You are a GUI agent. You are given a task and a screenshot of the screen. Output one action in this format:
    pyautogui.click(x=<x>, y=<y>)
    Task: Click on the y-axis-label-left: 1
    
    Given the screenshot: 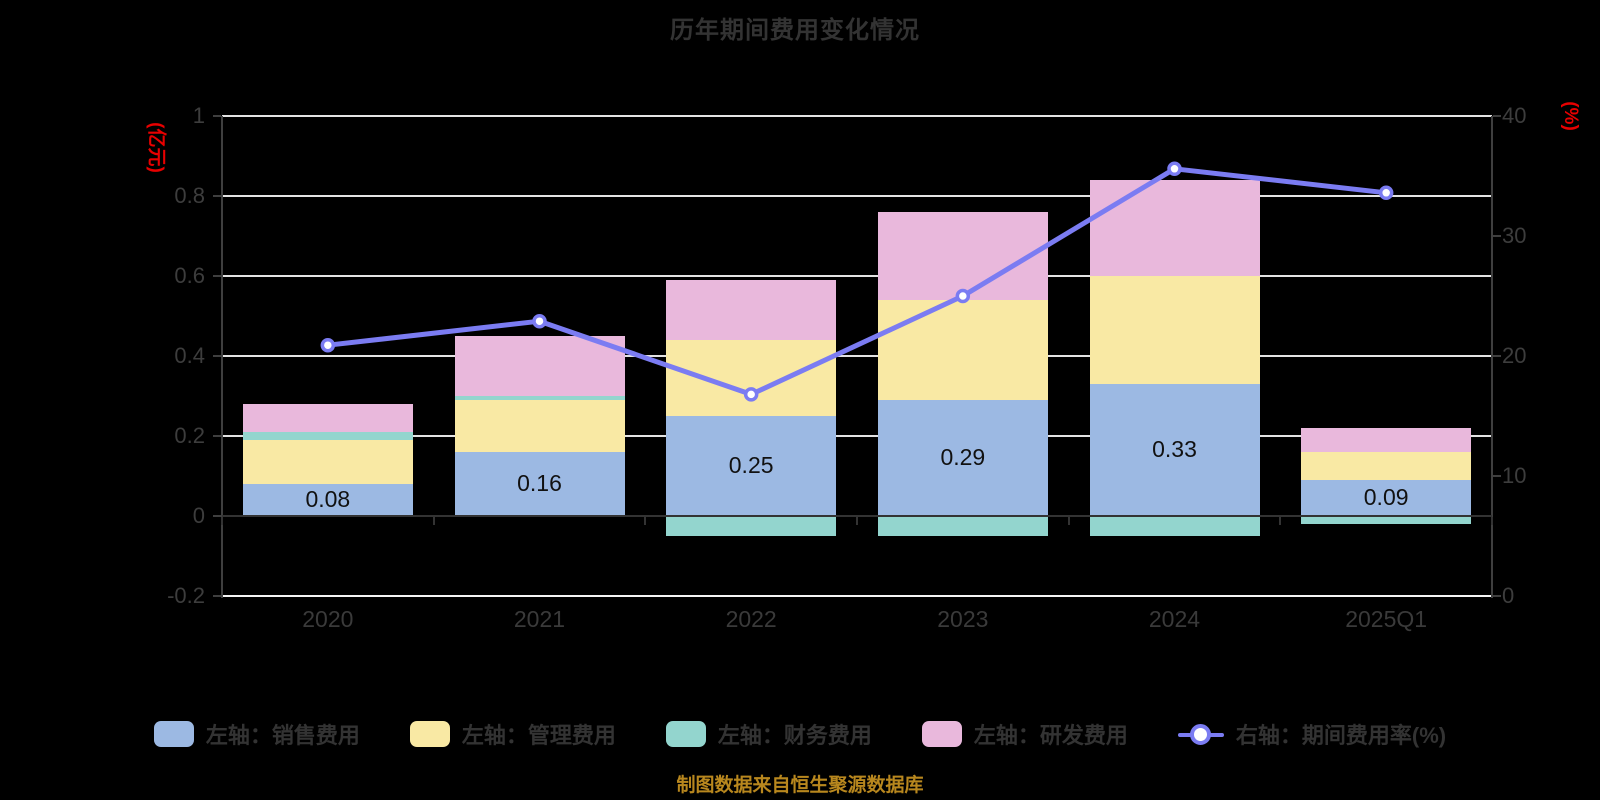 What is the action you would take?
    pyautogui.click(x=198, y=115)
    